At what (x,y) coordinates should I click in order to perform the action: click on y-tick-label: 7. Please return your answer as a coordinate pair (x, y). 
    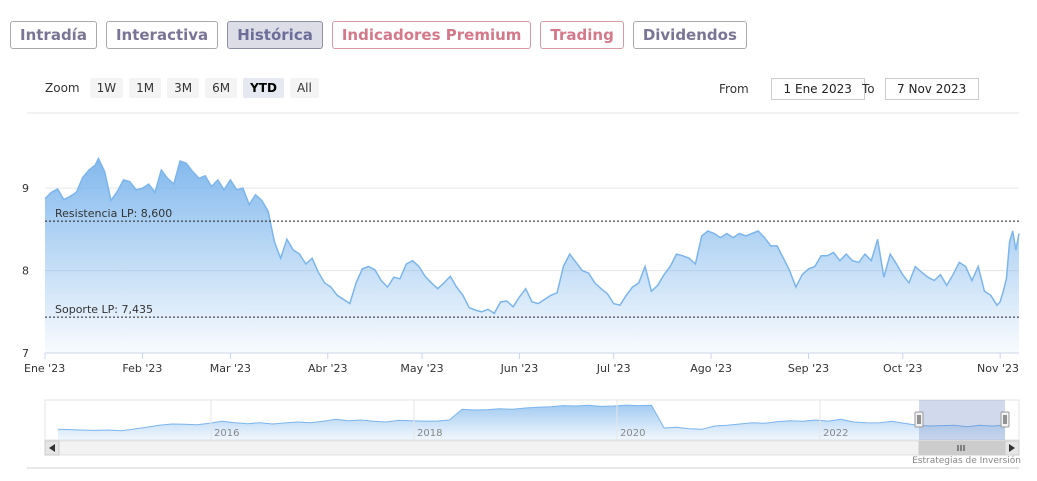
    Looking at the image, I should click on (25, 353).